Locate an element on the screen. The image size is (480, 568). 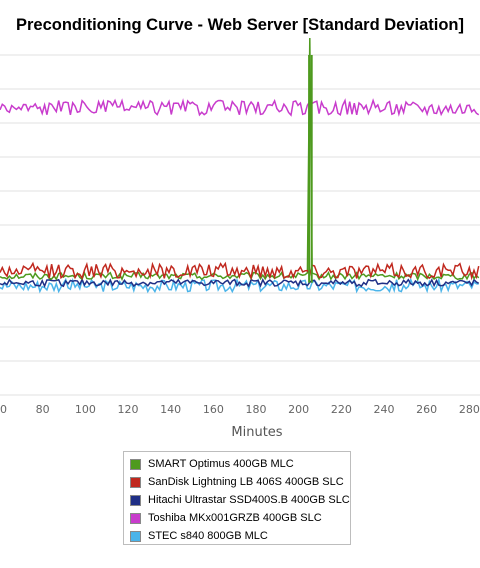
legend-label: Hitachi Ultrastar SSD400S.B 400GB SLC is located at coordinates (249, 500).